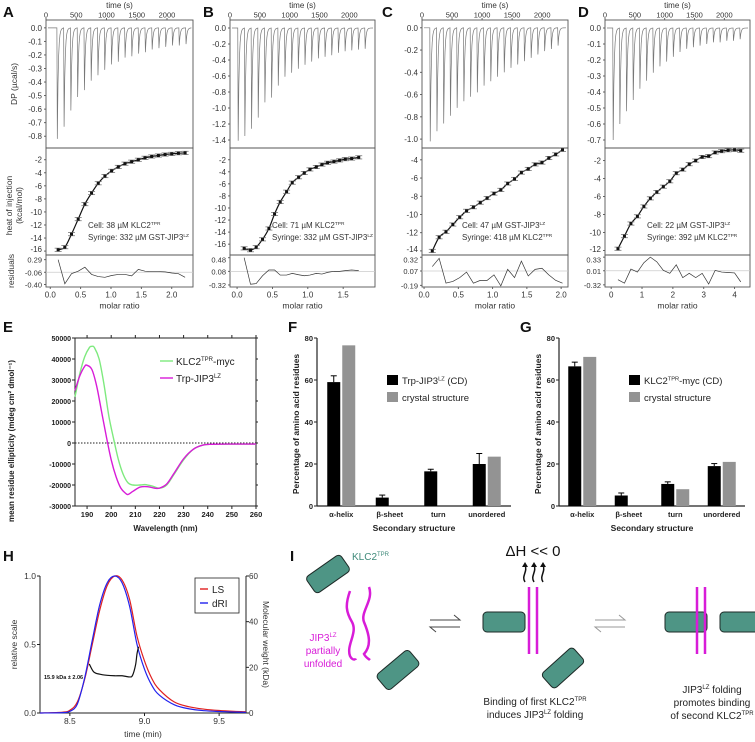  Describe the element at coordinates (114, 662) in the screenshot. I see `molecular-weight-line` at that location.